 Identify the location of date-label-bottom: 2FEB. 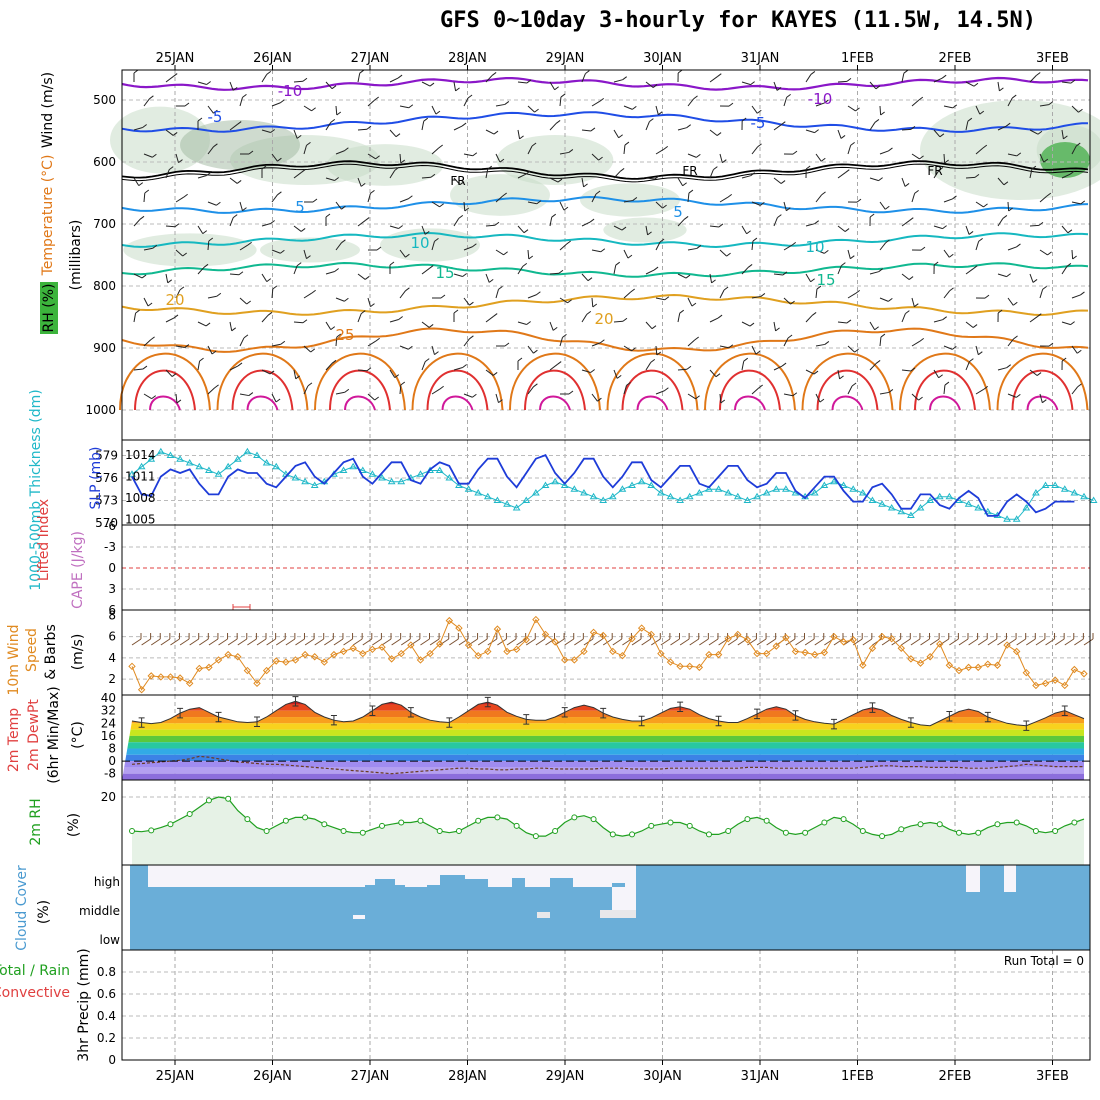
(955, 1076).